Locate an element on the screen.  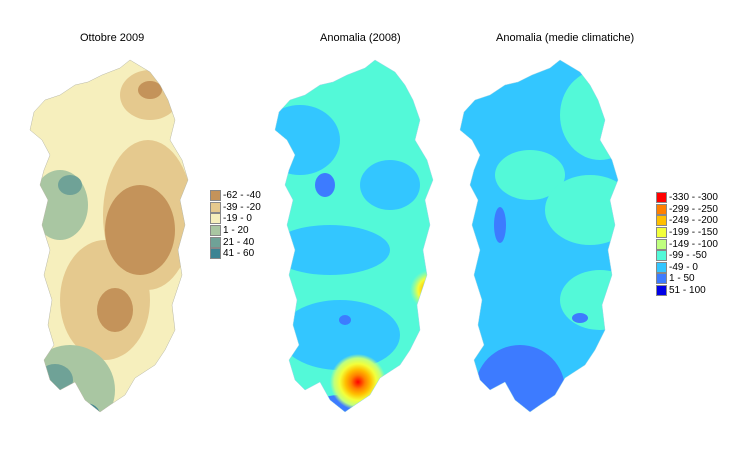
legend-label: -19 - 0 is located at coordinates (237, 219).